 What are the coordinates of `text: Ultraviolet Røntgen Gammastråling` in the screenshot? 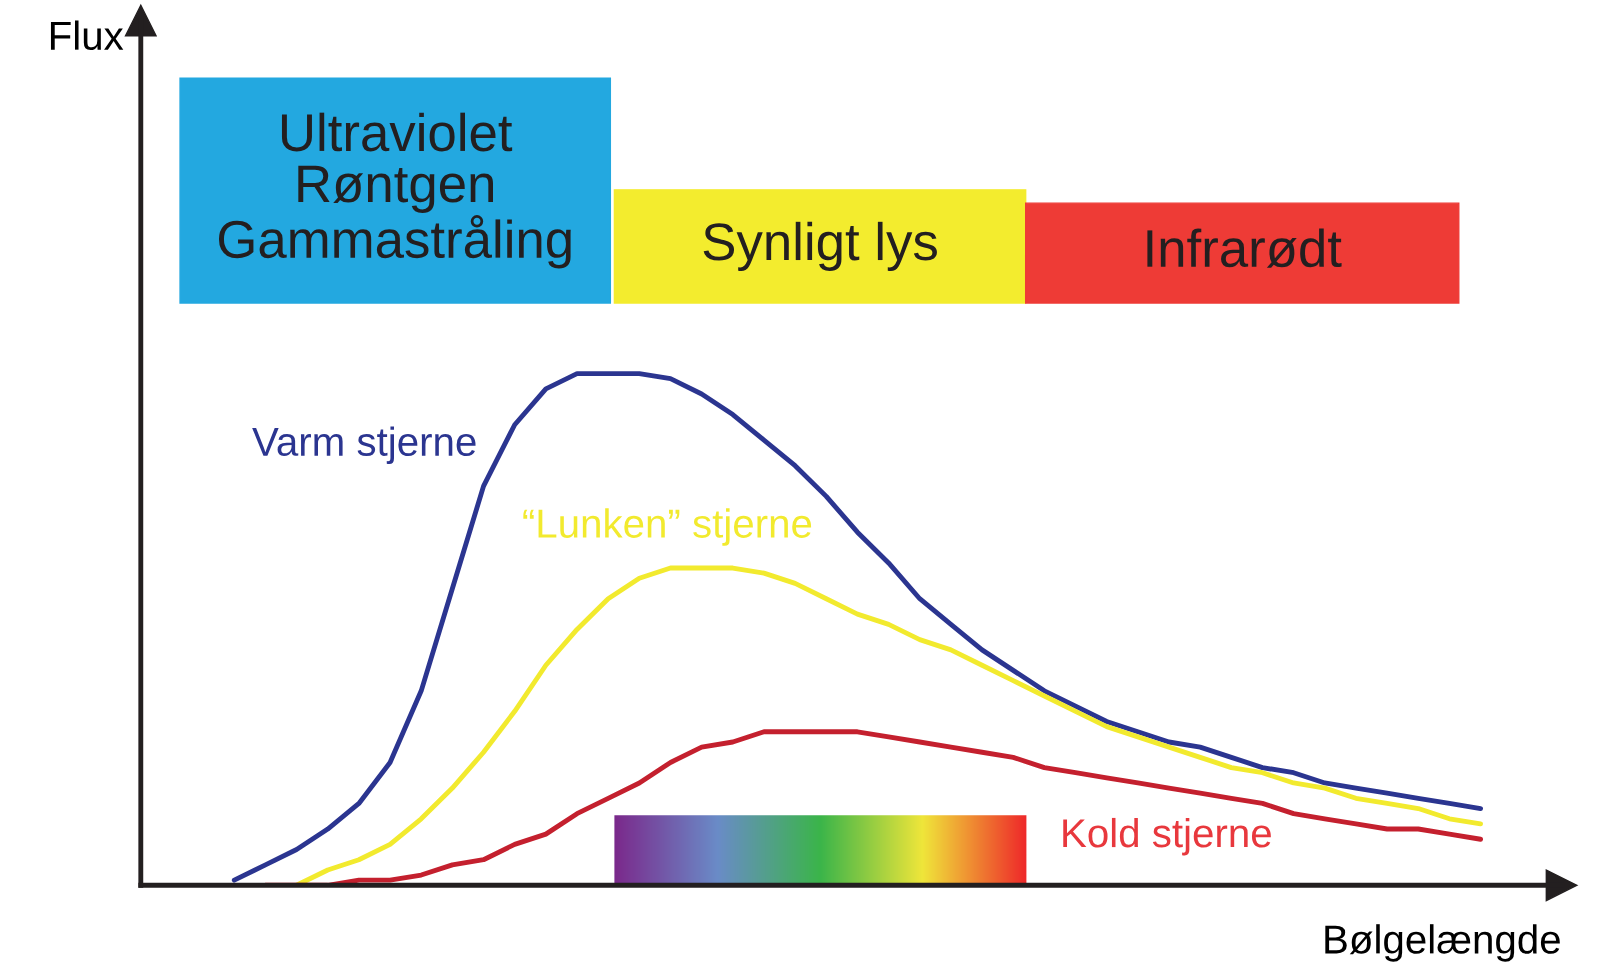 It's located at (394, 190).